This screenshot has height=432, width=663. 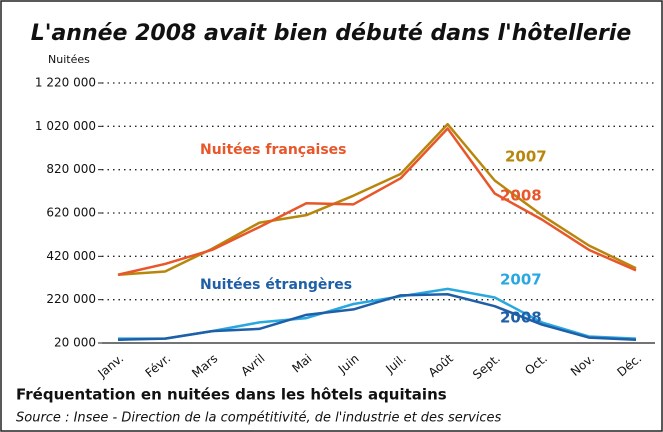 I want to click on x-tick-label: Juin, so click(x=348, y=364).